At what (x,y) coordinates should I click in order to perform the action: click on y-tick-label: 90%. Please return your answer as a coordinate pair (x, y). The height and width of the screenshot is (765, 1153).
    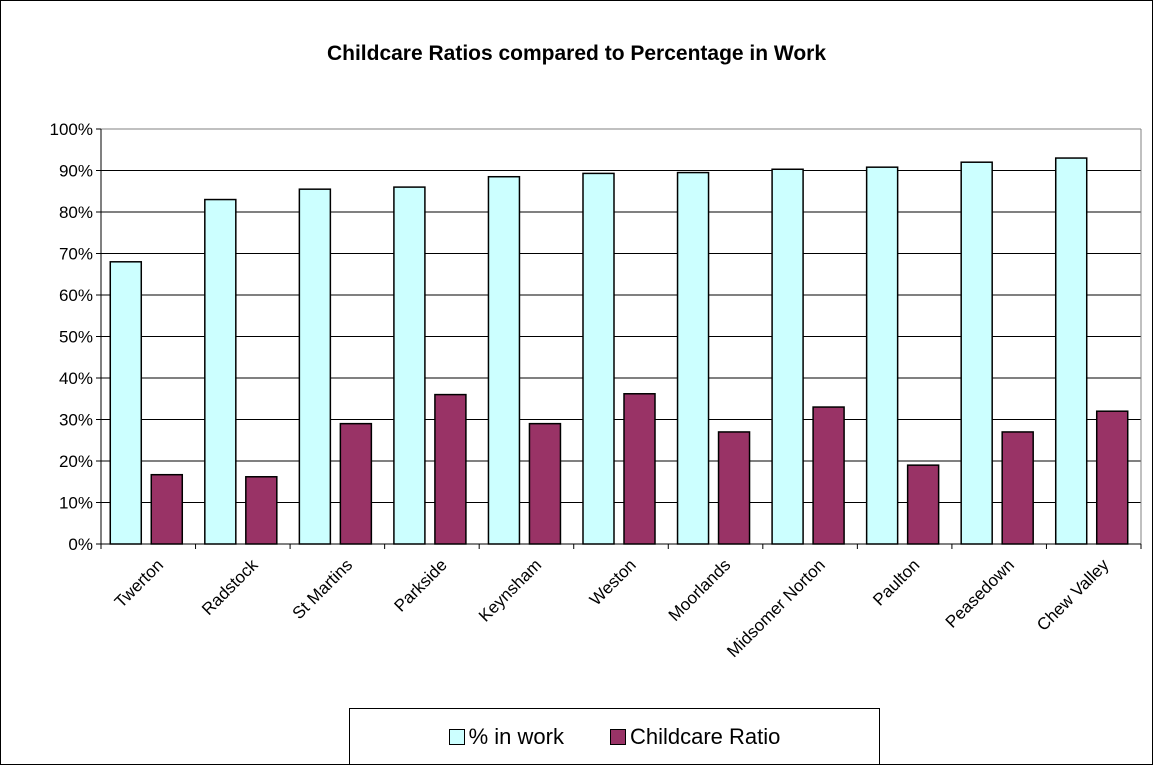
    Looking at the image, I should click on (76, 171).